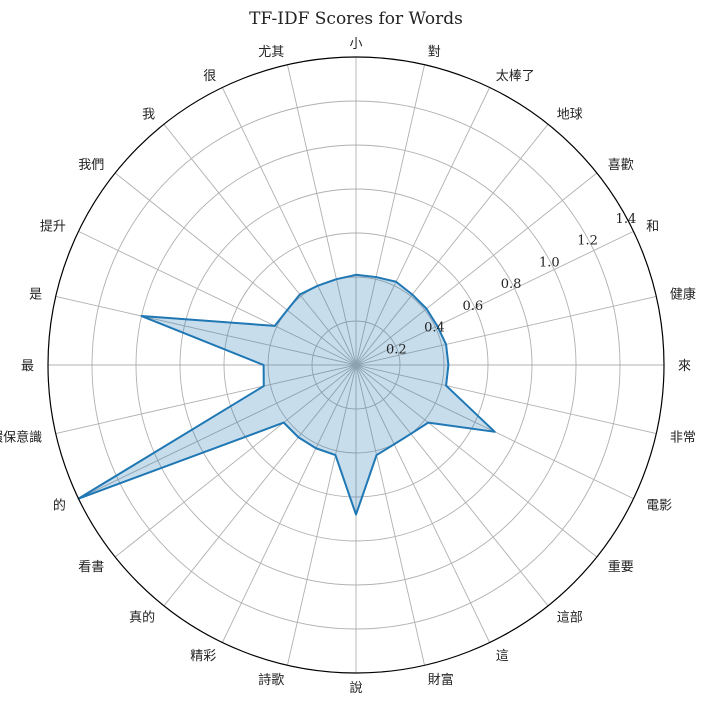 The width and height of the screenshot is (701, 710). What do you see at coordinates (142, 618) in the screenshot?
I see `category-label: 真的` at bounding box center [142, 618].